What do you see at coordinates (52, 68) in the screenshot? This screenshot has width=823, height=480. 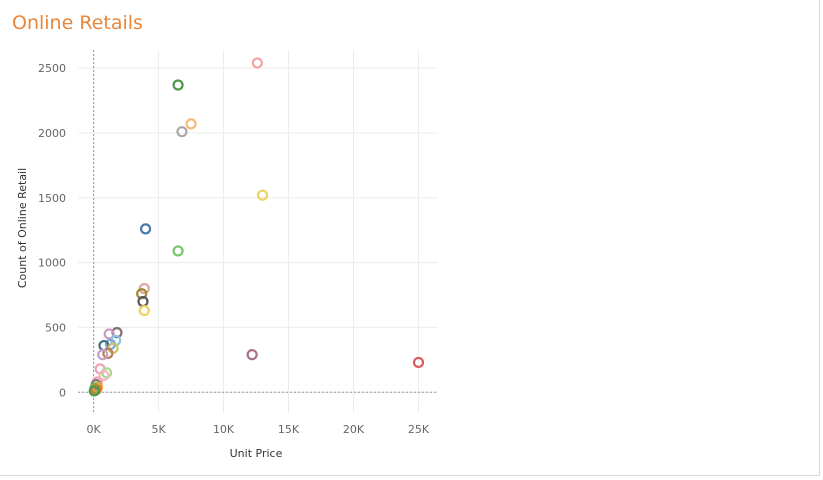 I see `y-tick-label: 2500` at bounding box center [52, 68].